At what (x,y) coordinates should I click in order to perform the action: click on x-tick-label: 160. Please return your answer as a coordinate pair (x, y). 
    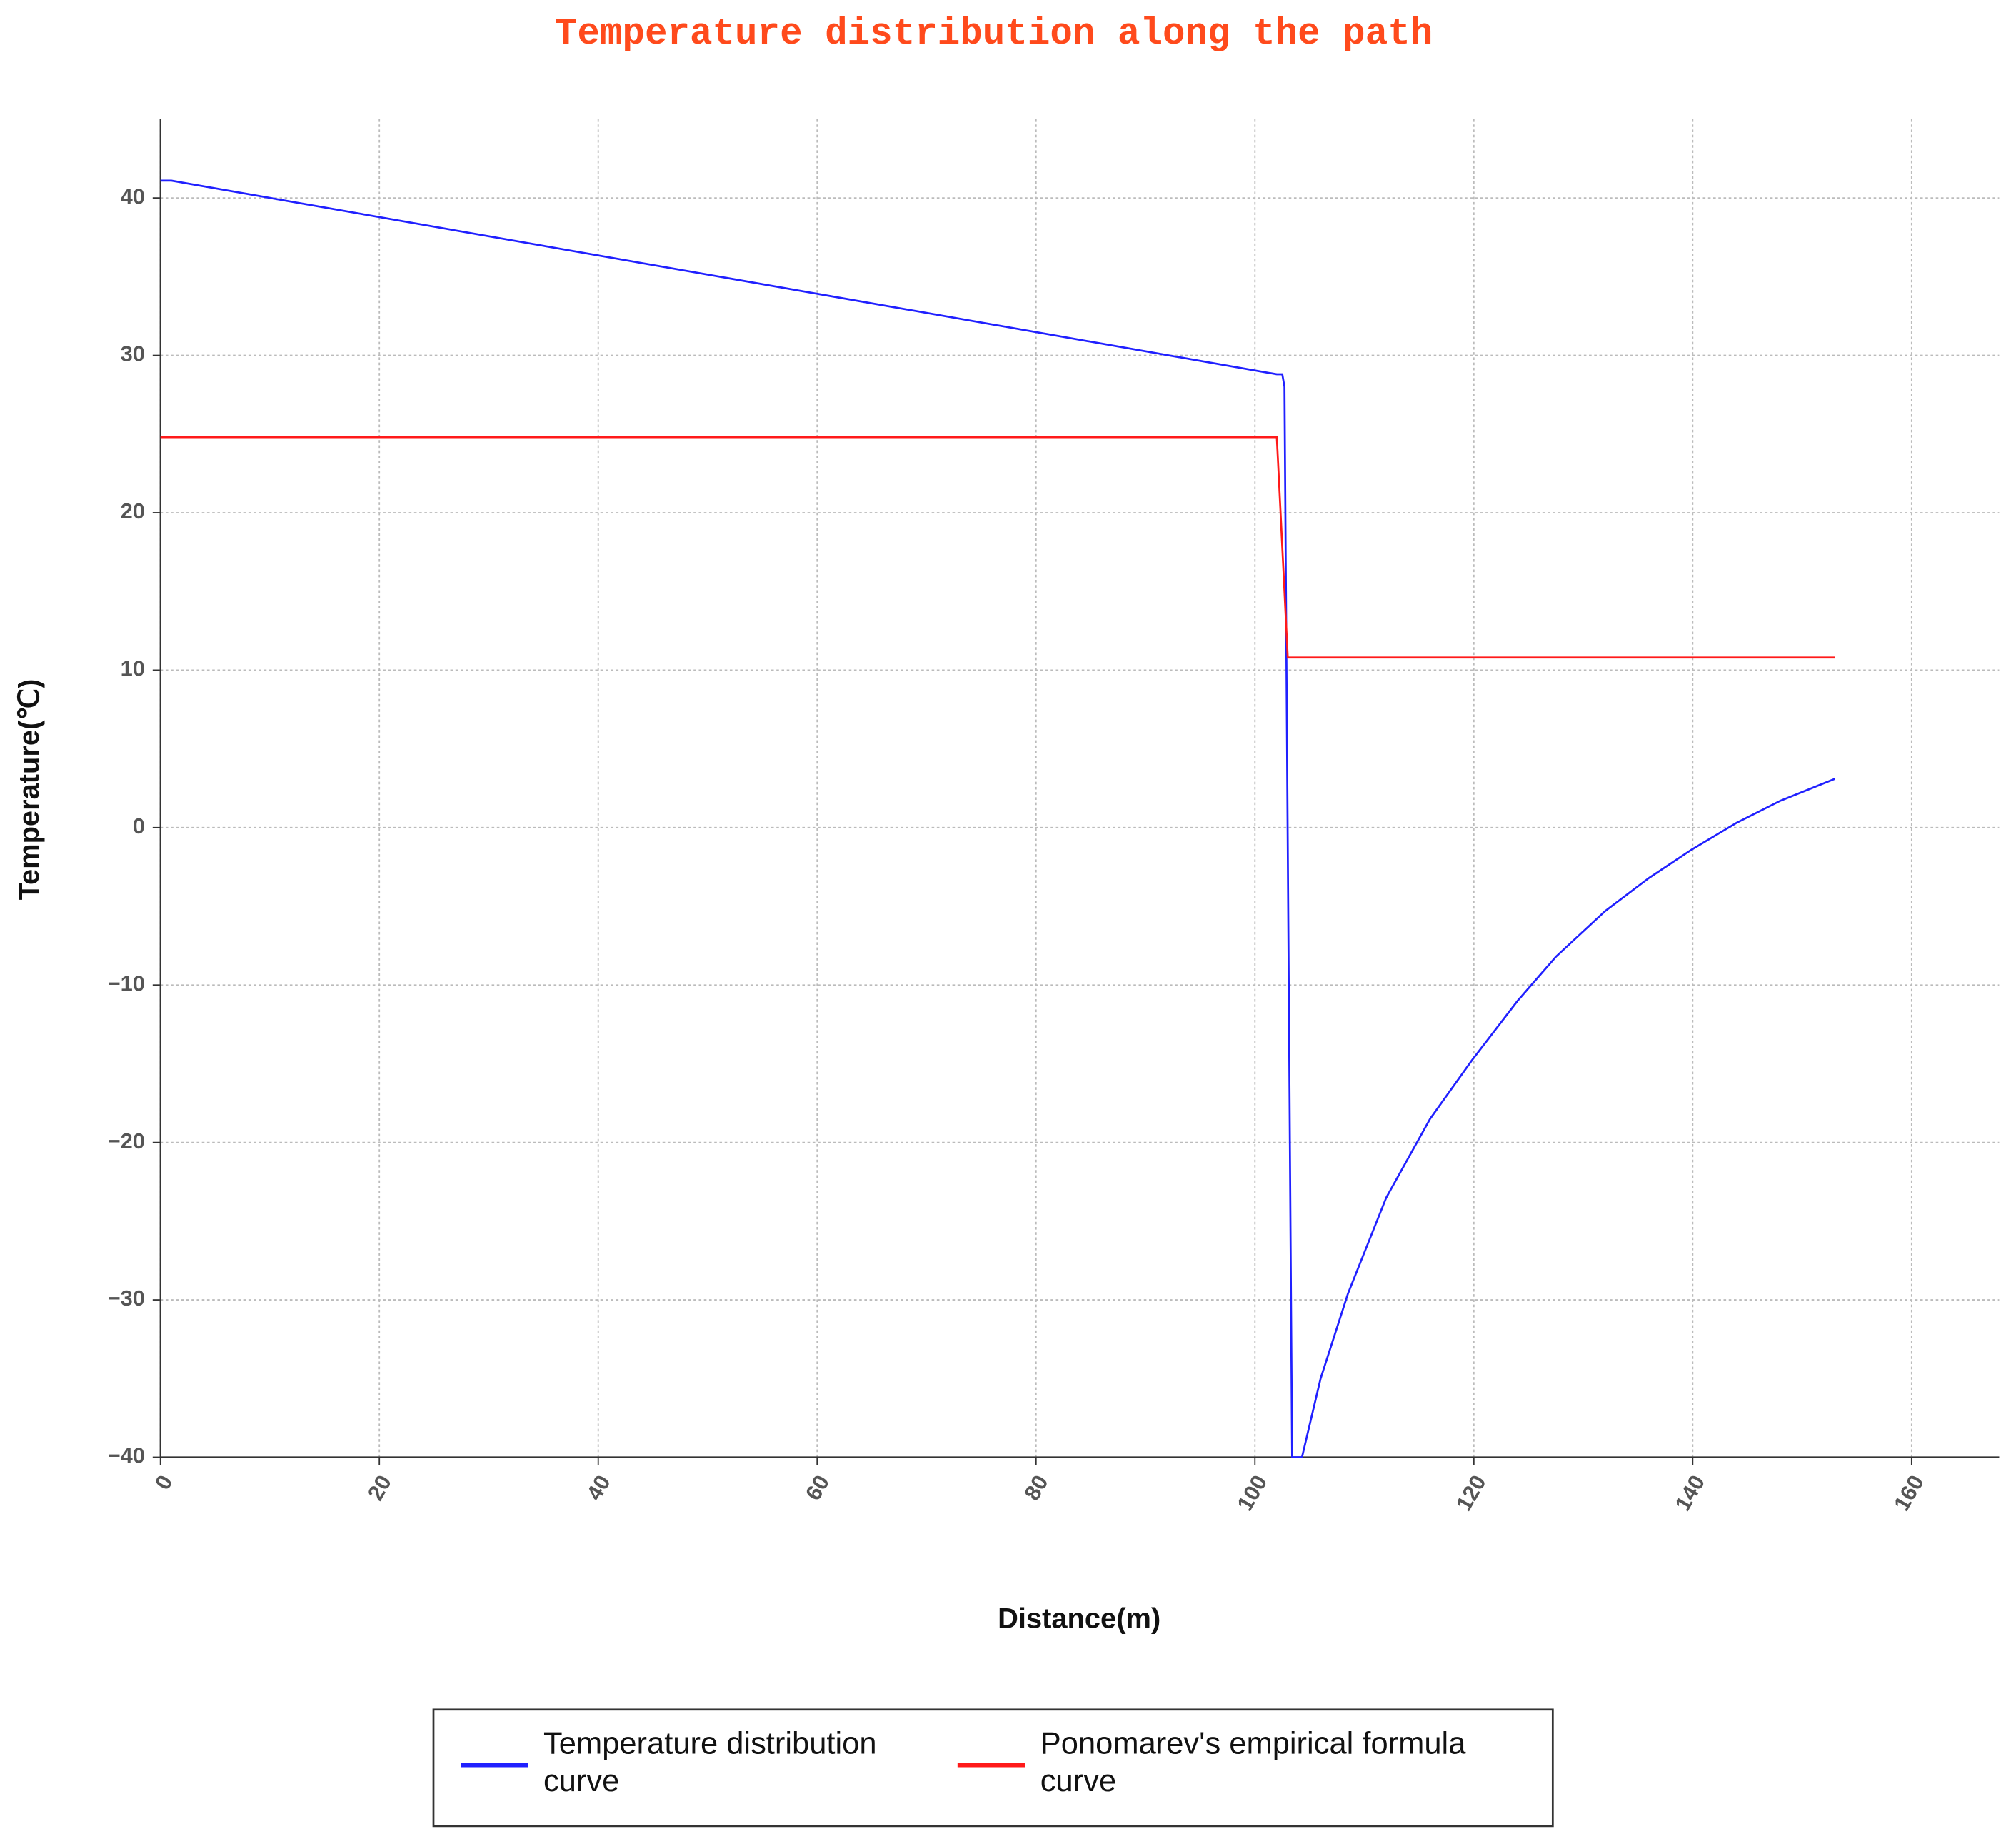
    Looking at the image, I should click on (1909, 1493).